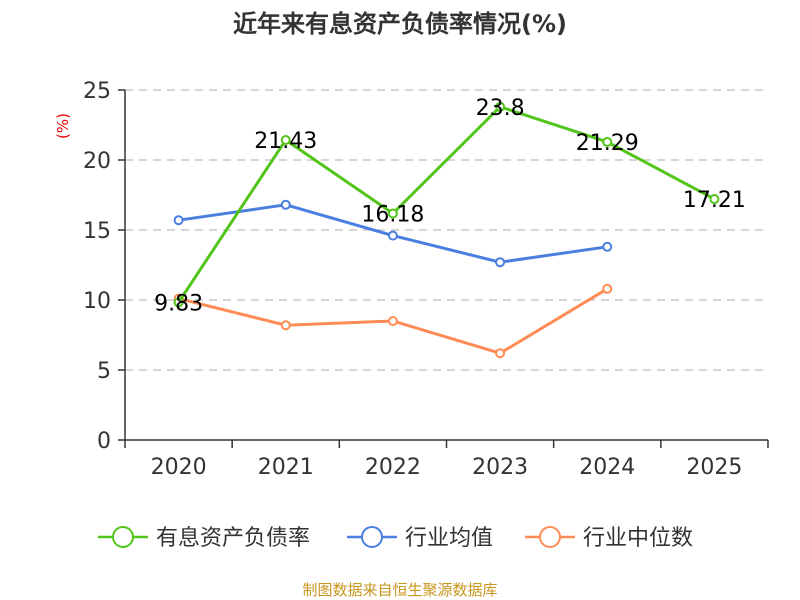 Image resolution: width=800 pixels, height=600 pixels. I want to click on data-label: 16.18, so click(392, 214).